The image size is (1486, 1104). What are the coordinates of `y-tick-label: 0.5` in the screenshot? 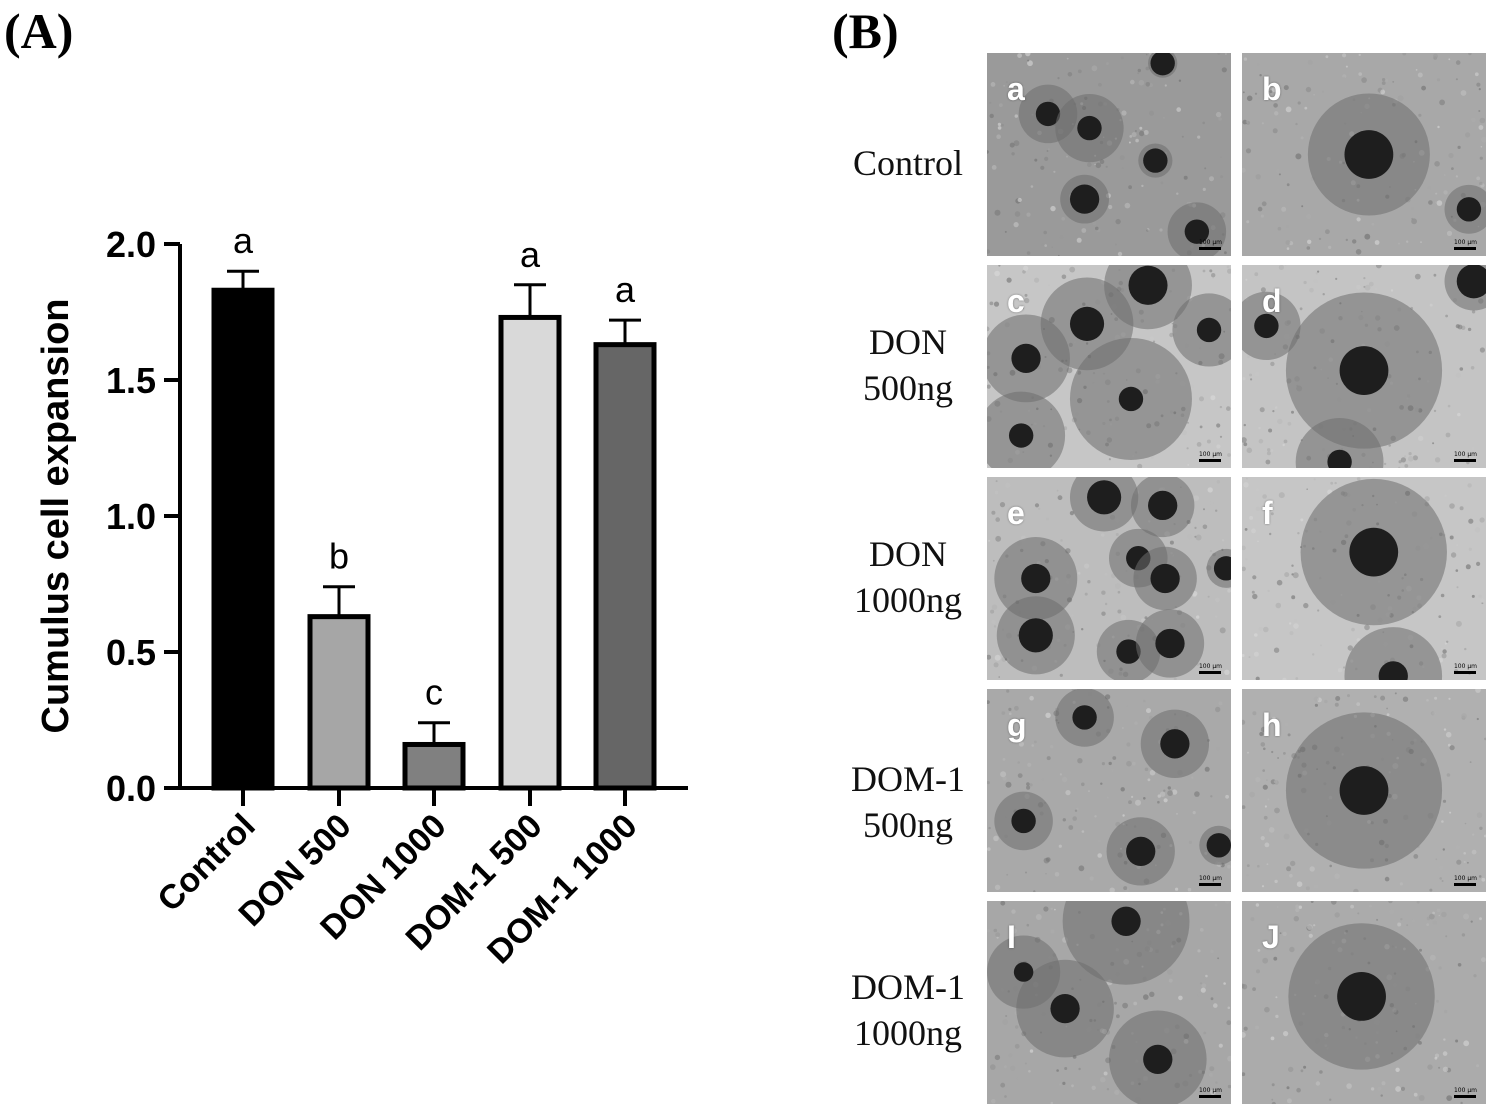 It's located at (131, 652).